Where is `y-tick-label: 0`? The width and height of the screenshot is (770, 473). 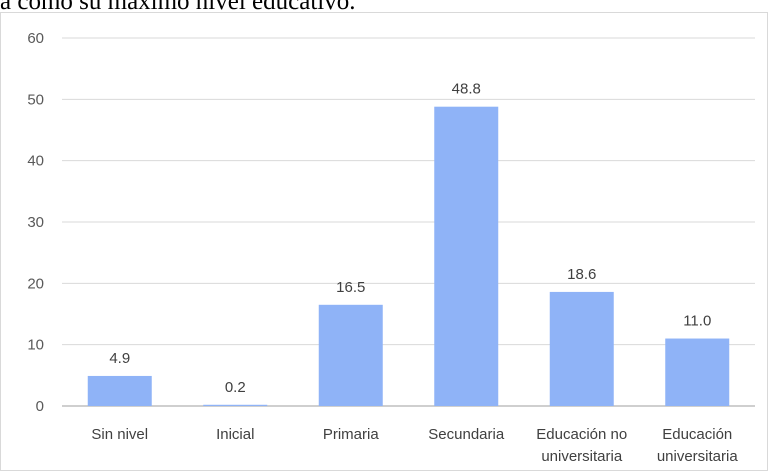
y-tick-label: 0 is located at coordinates (40, 406).